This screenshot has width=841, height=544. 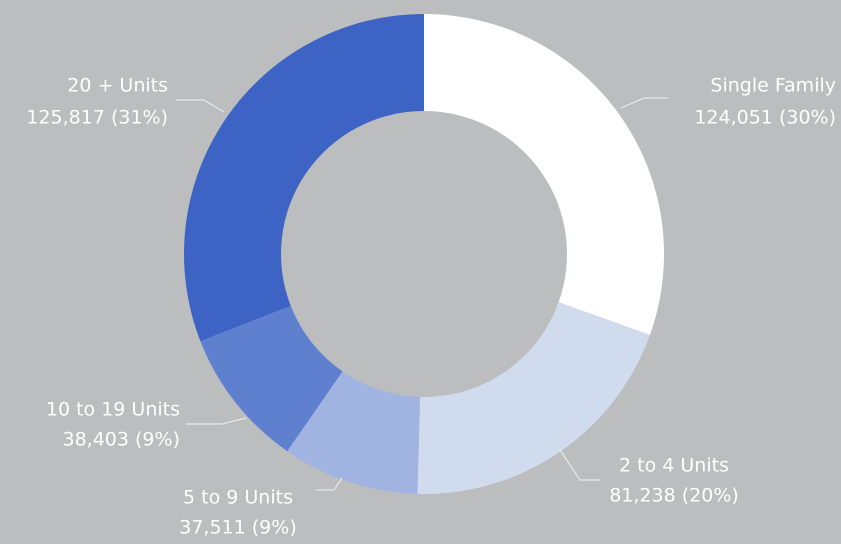 I want to click on slice-value-label: 37,511 (9%), so click(x=238, y=528).